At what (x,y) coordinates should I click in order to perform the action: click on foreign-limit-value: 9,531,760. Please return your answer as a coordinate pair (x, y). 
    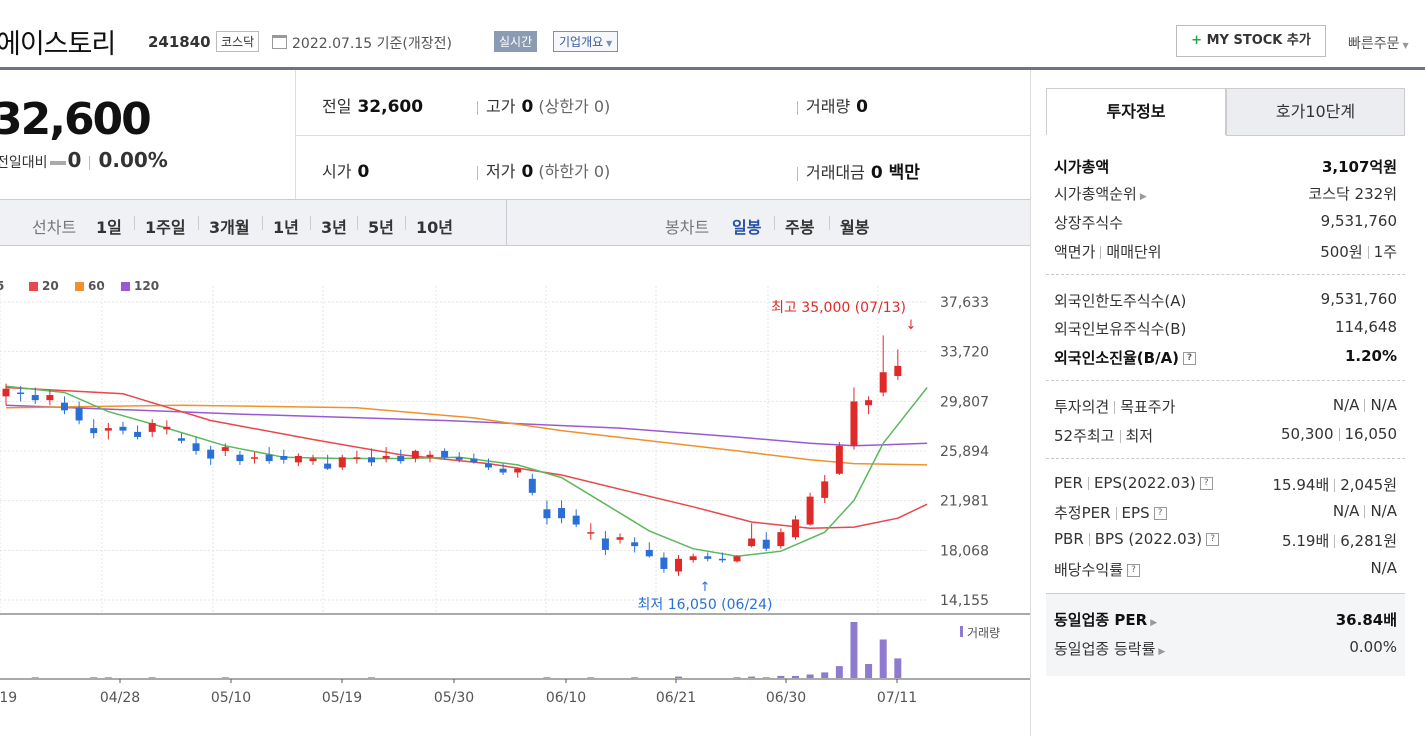
    Looking at the image, I should click on (1358, 299).